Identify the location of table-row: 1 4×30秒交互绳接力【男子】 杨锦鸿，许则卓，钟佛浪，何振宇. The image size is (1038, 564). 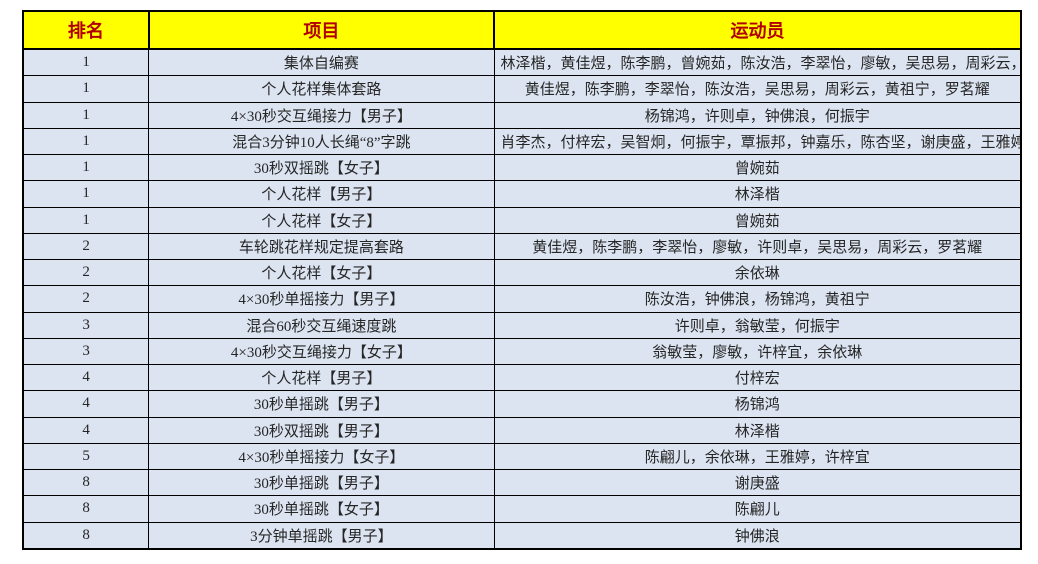
(522, 115).